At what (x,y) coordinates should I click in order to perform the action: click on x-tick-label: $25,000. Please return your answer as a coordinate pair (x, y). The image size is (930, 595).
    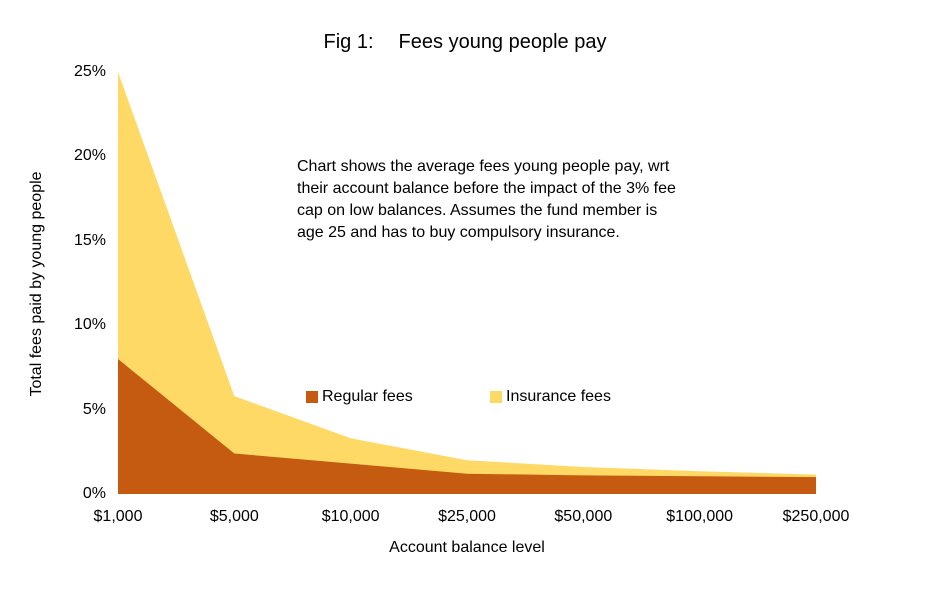
    Looking at the image, I should click on (467, 516).